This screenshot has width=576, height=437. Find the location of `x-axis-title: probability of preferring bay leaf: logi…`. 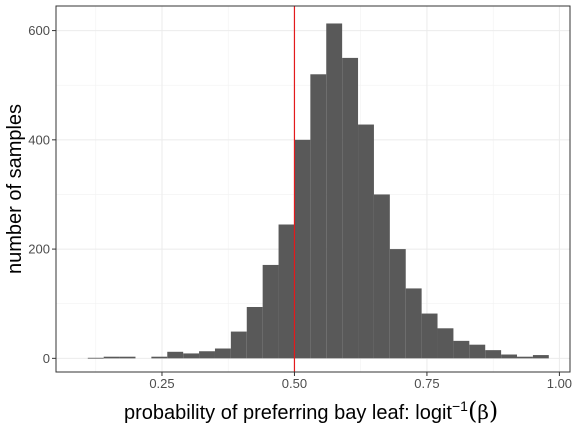

x-axis-title: probability of preferring bay leaf: logi… is located at coordinates (311, 411).